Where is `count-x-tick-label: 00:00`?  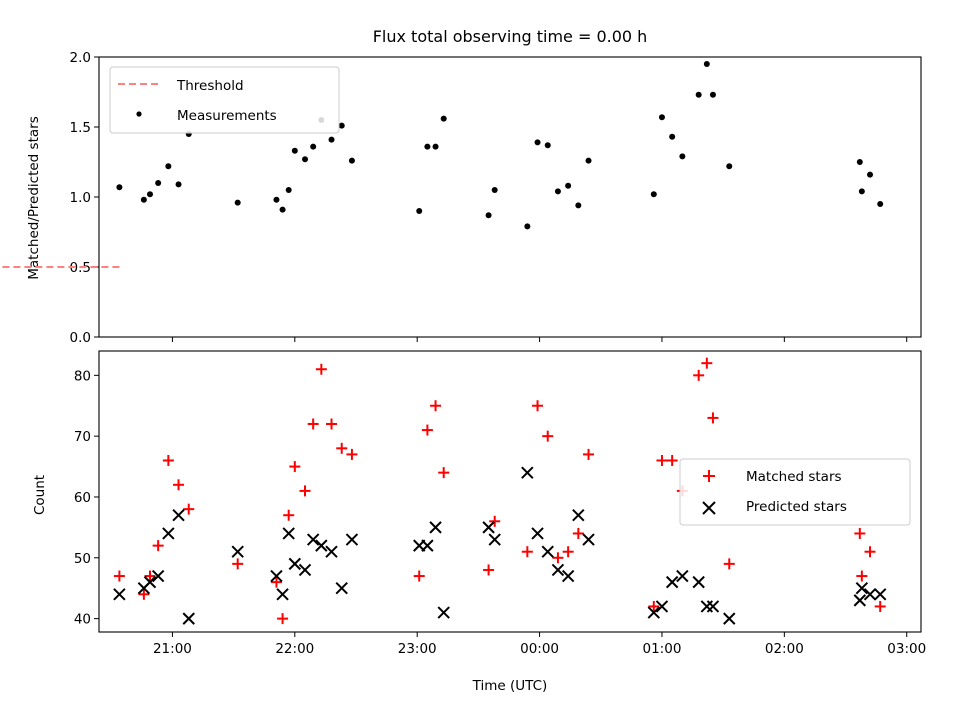
count-x-tick-label: 00:00 is located at coordinates (539, 649).